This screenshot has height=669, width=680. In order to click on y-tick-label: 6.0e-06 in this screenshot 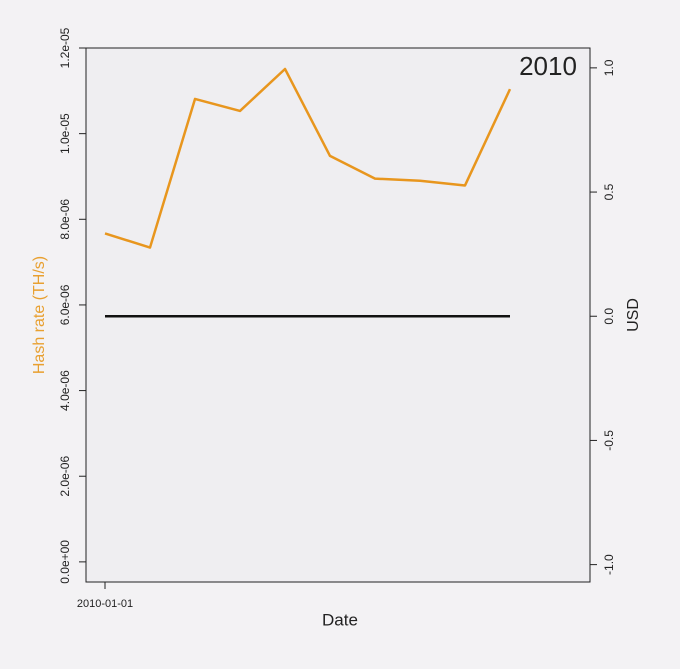, I will do `click(65, 304)`.